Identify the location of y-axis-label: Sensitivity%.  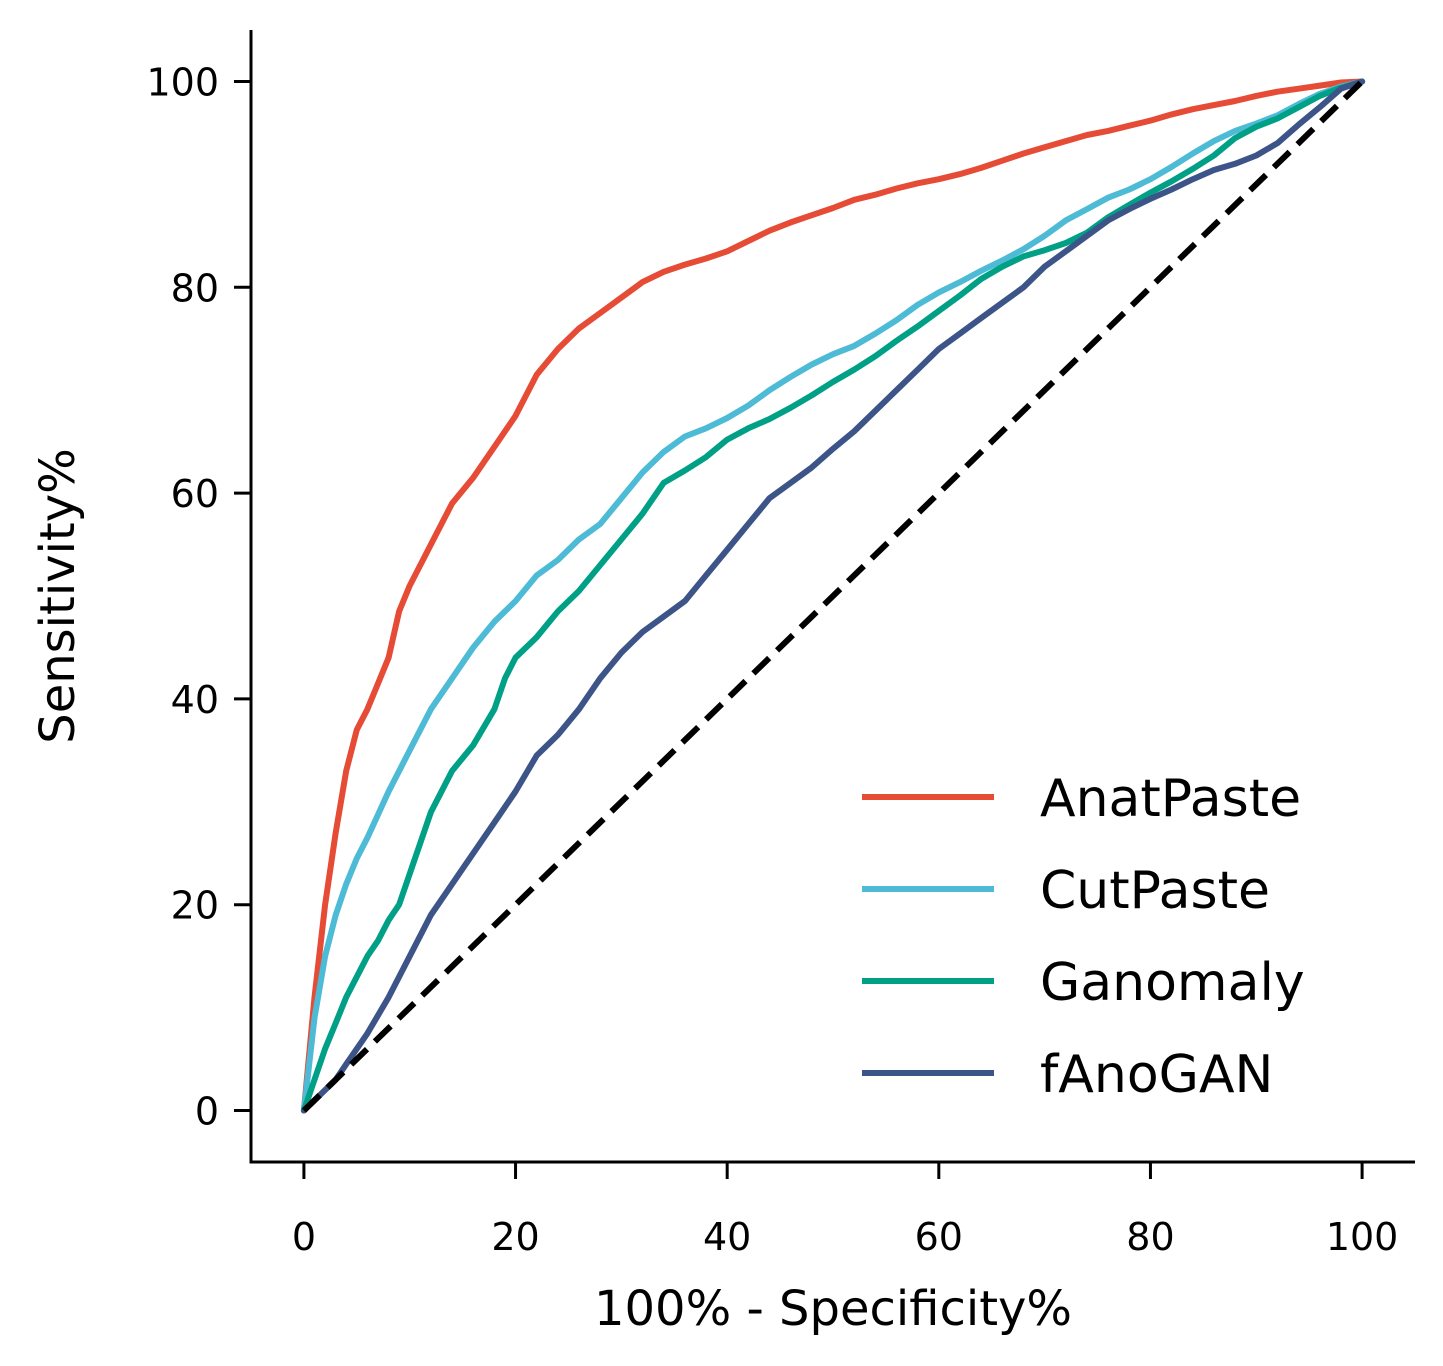
(58, 596).